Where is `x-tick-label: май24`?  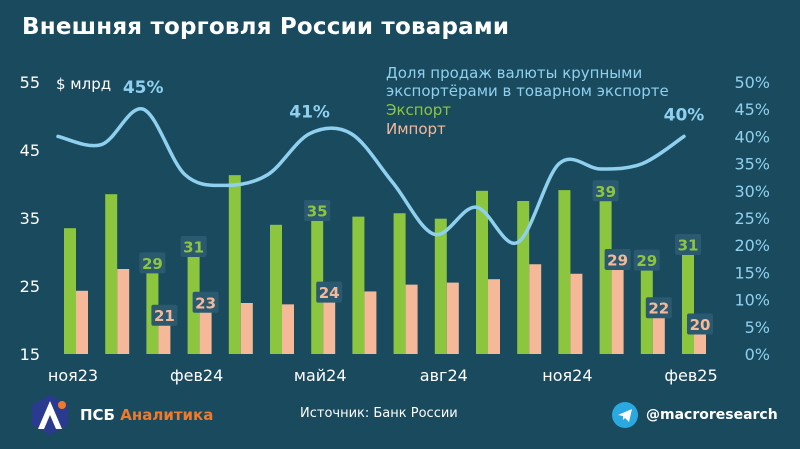 x-tick-label: май24 is located at coordinates (320, 375).